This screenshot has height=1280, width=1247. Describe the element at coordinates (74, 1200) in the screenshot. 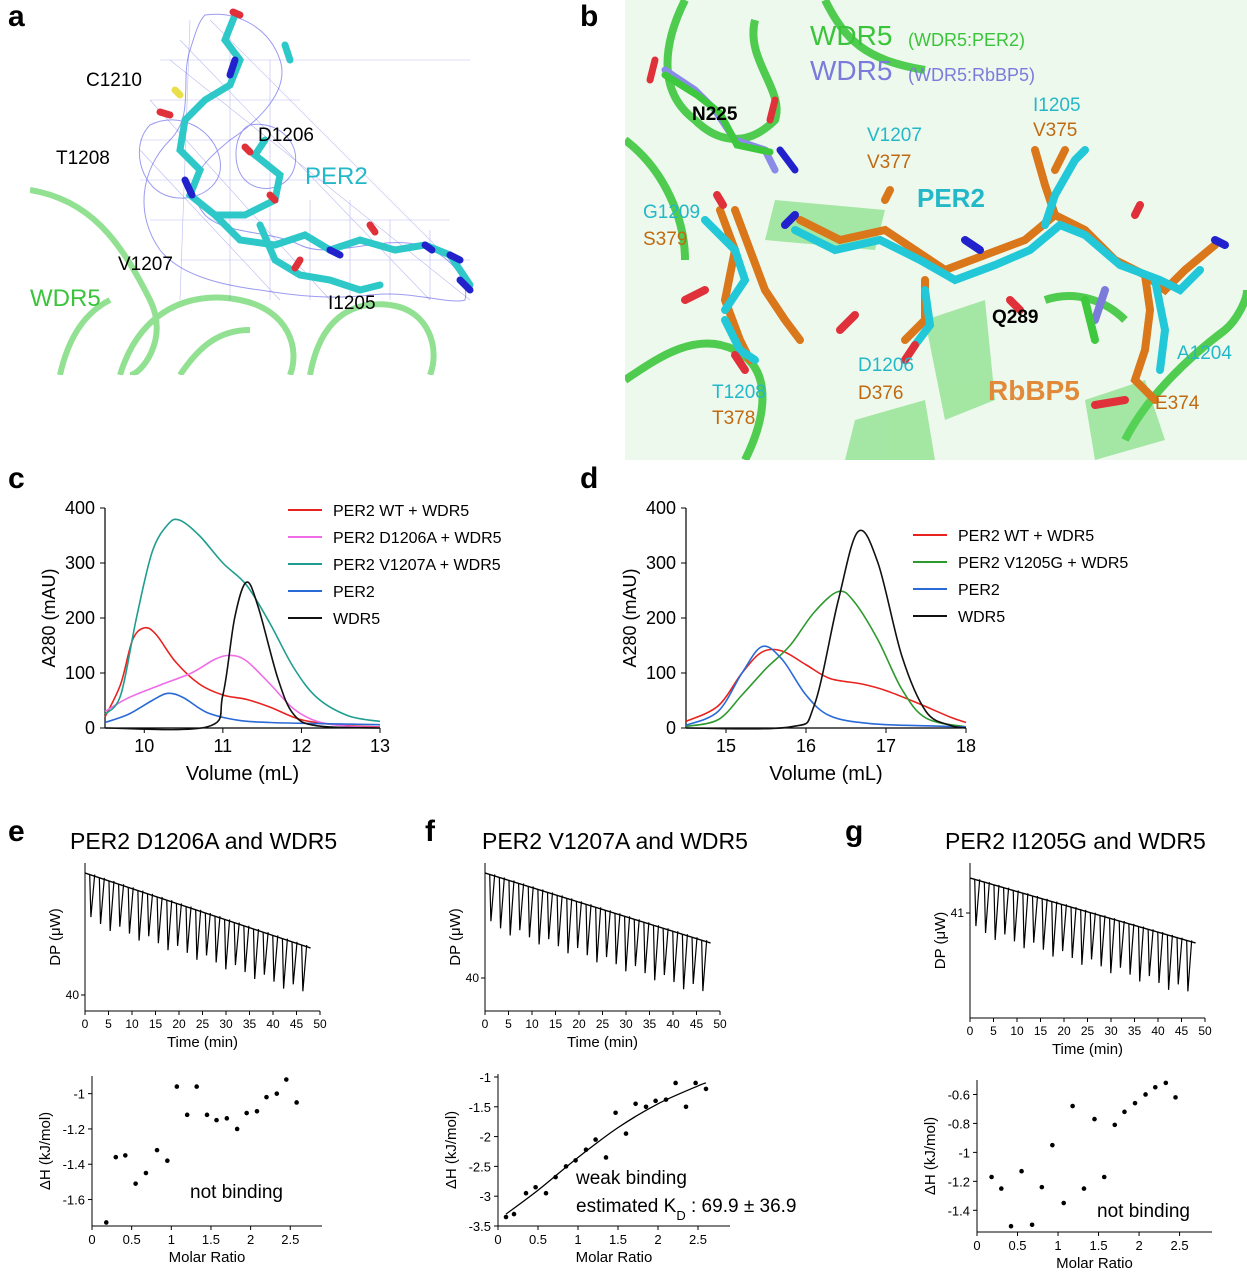

I see `y-tick-label: -1.6` at that location.